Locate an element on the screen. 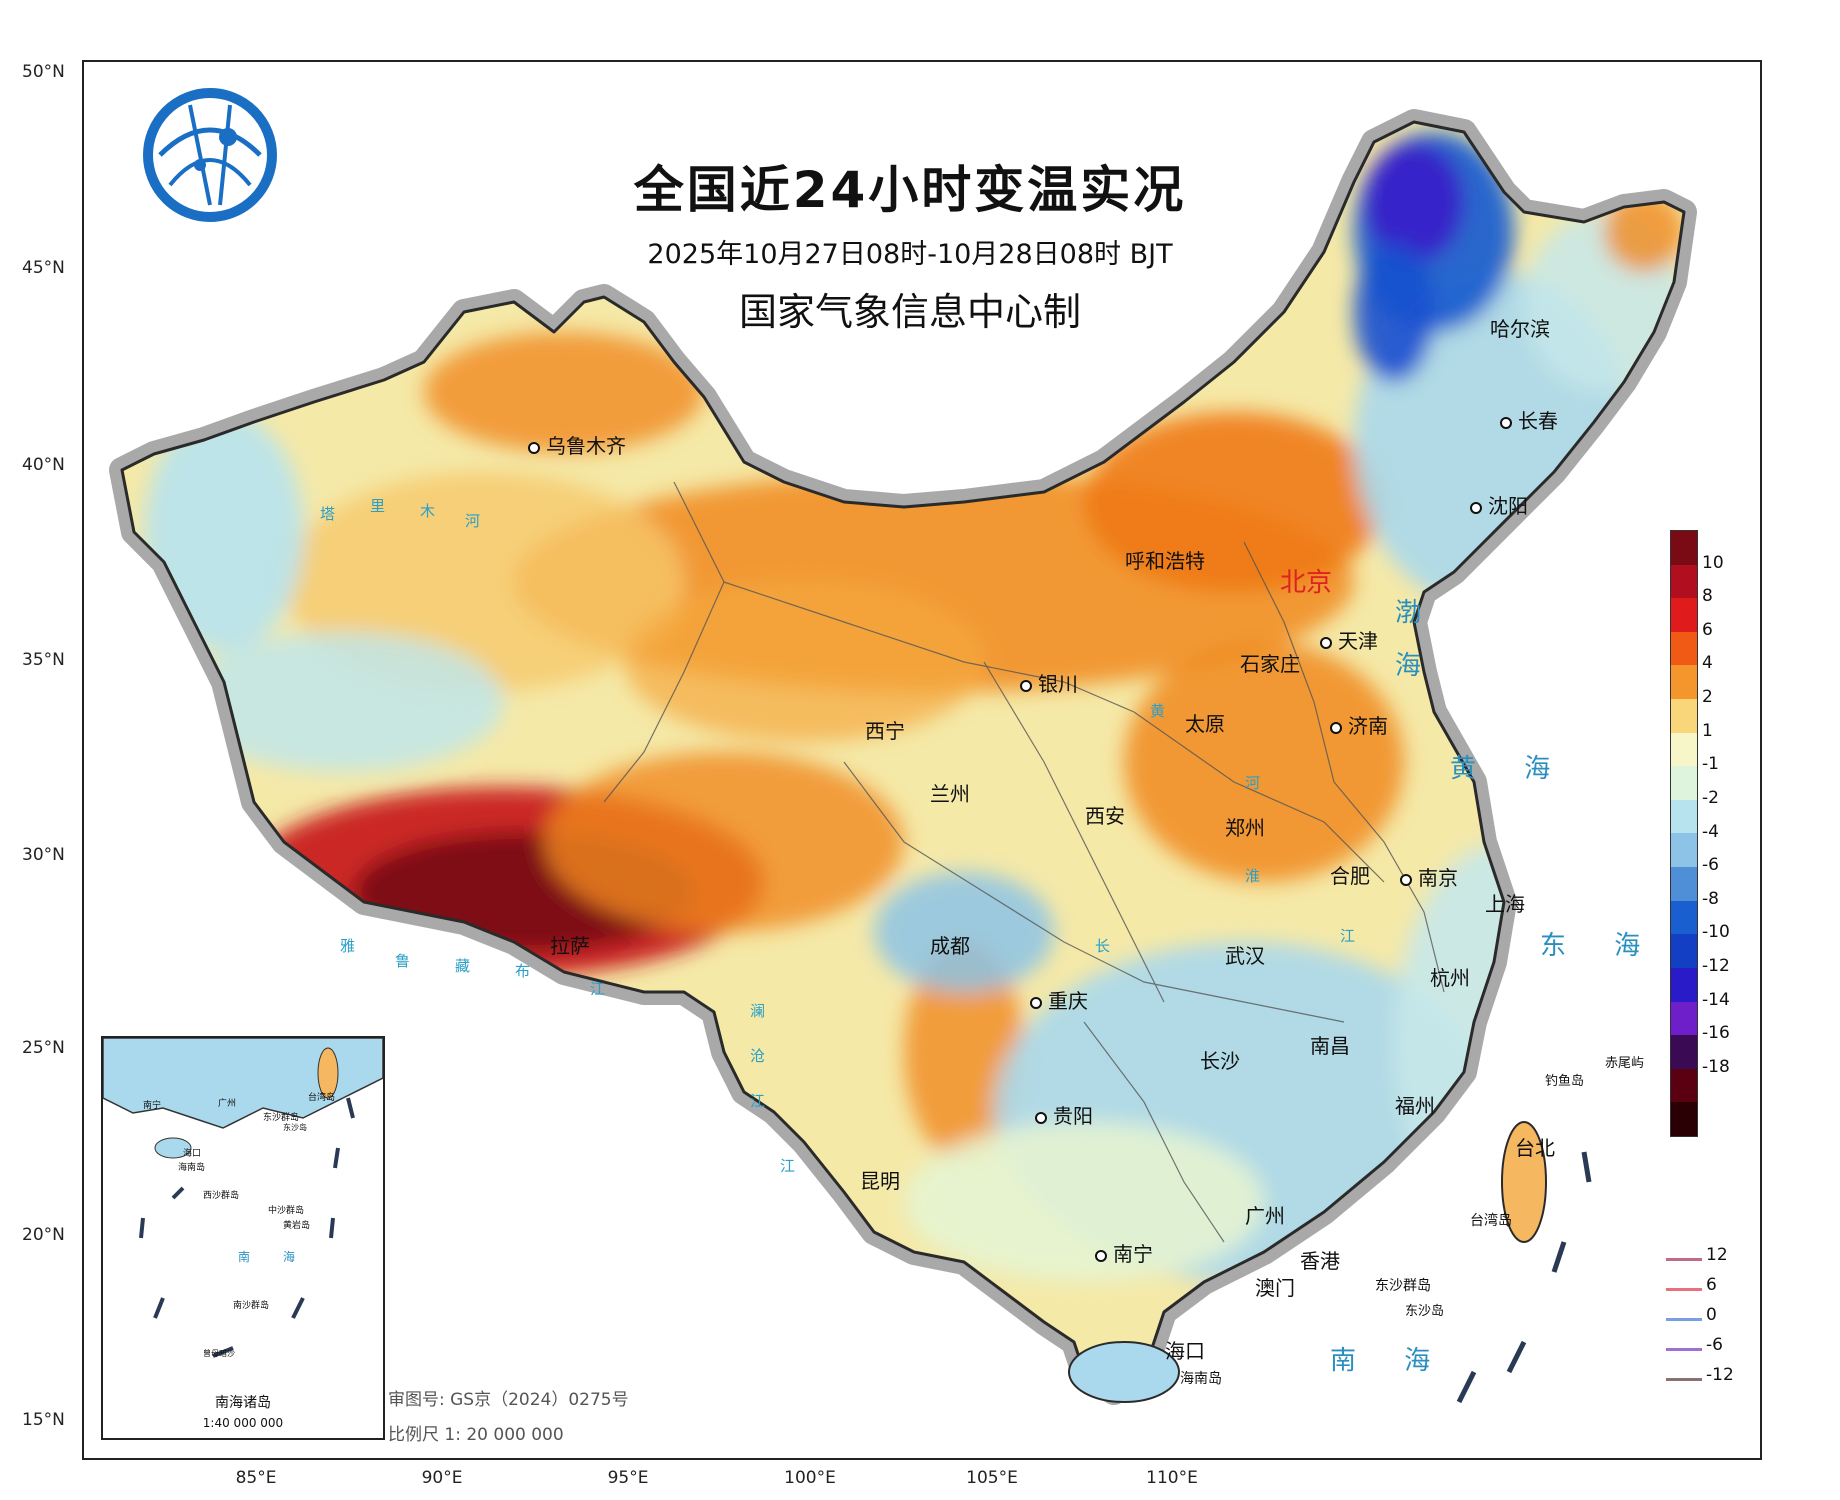  river-label: 鲁 is located at coordinates (403, 961).